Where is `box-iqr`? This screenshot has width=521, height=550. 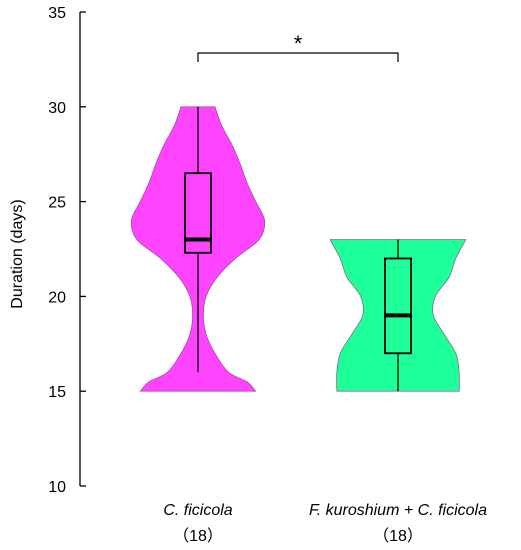 box-iqr is located at coordinates (398, 306).